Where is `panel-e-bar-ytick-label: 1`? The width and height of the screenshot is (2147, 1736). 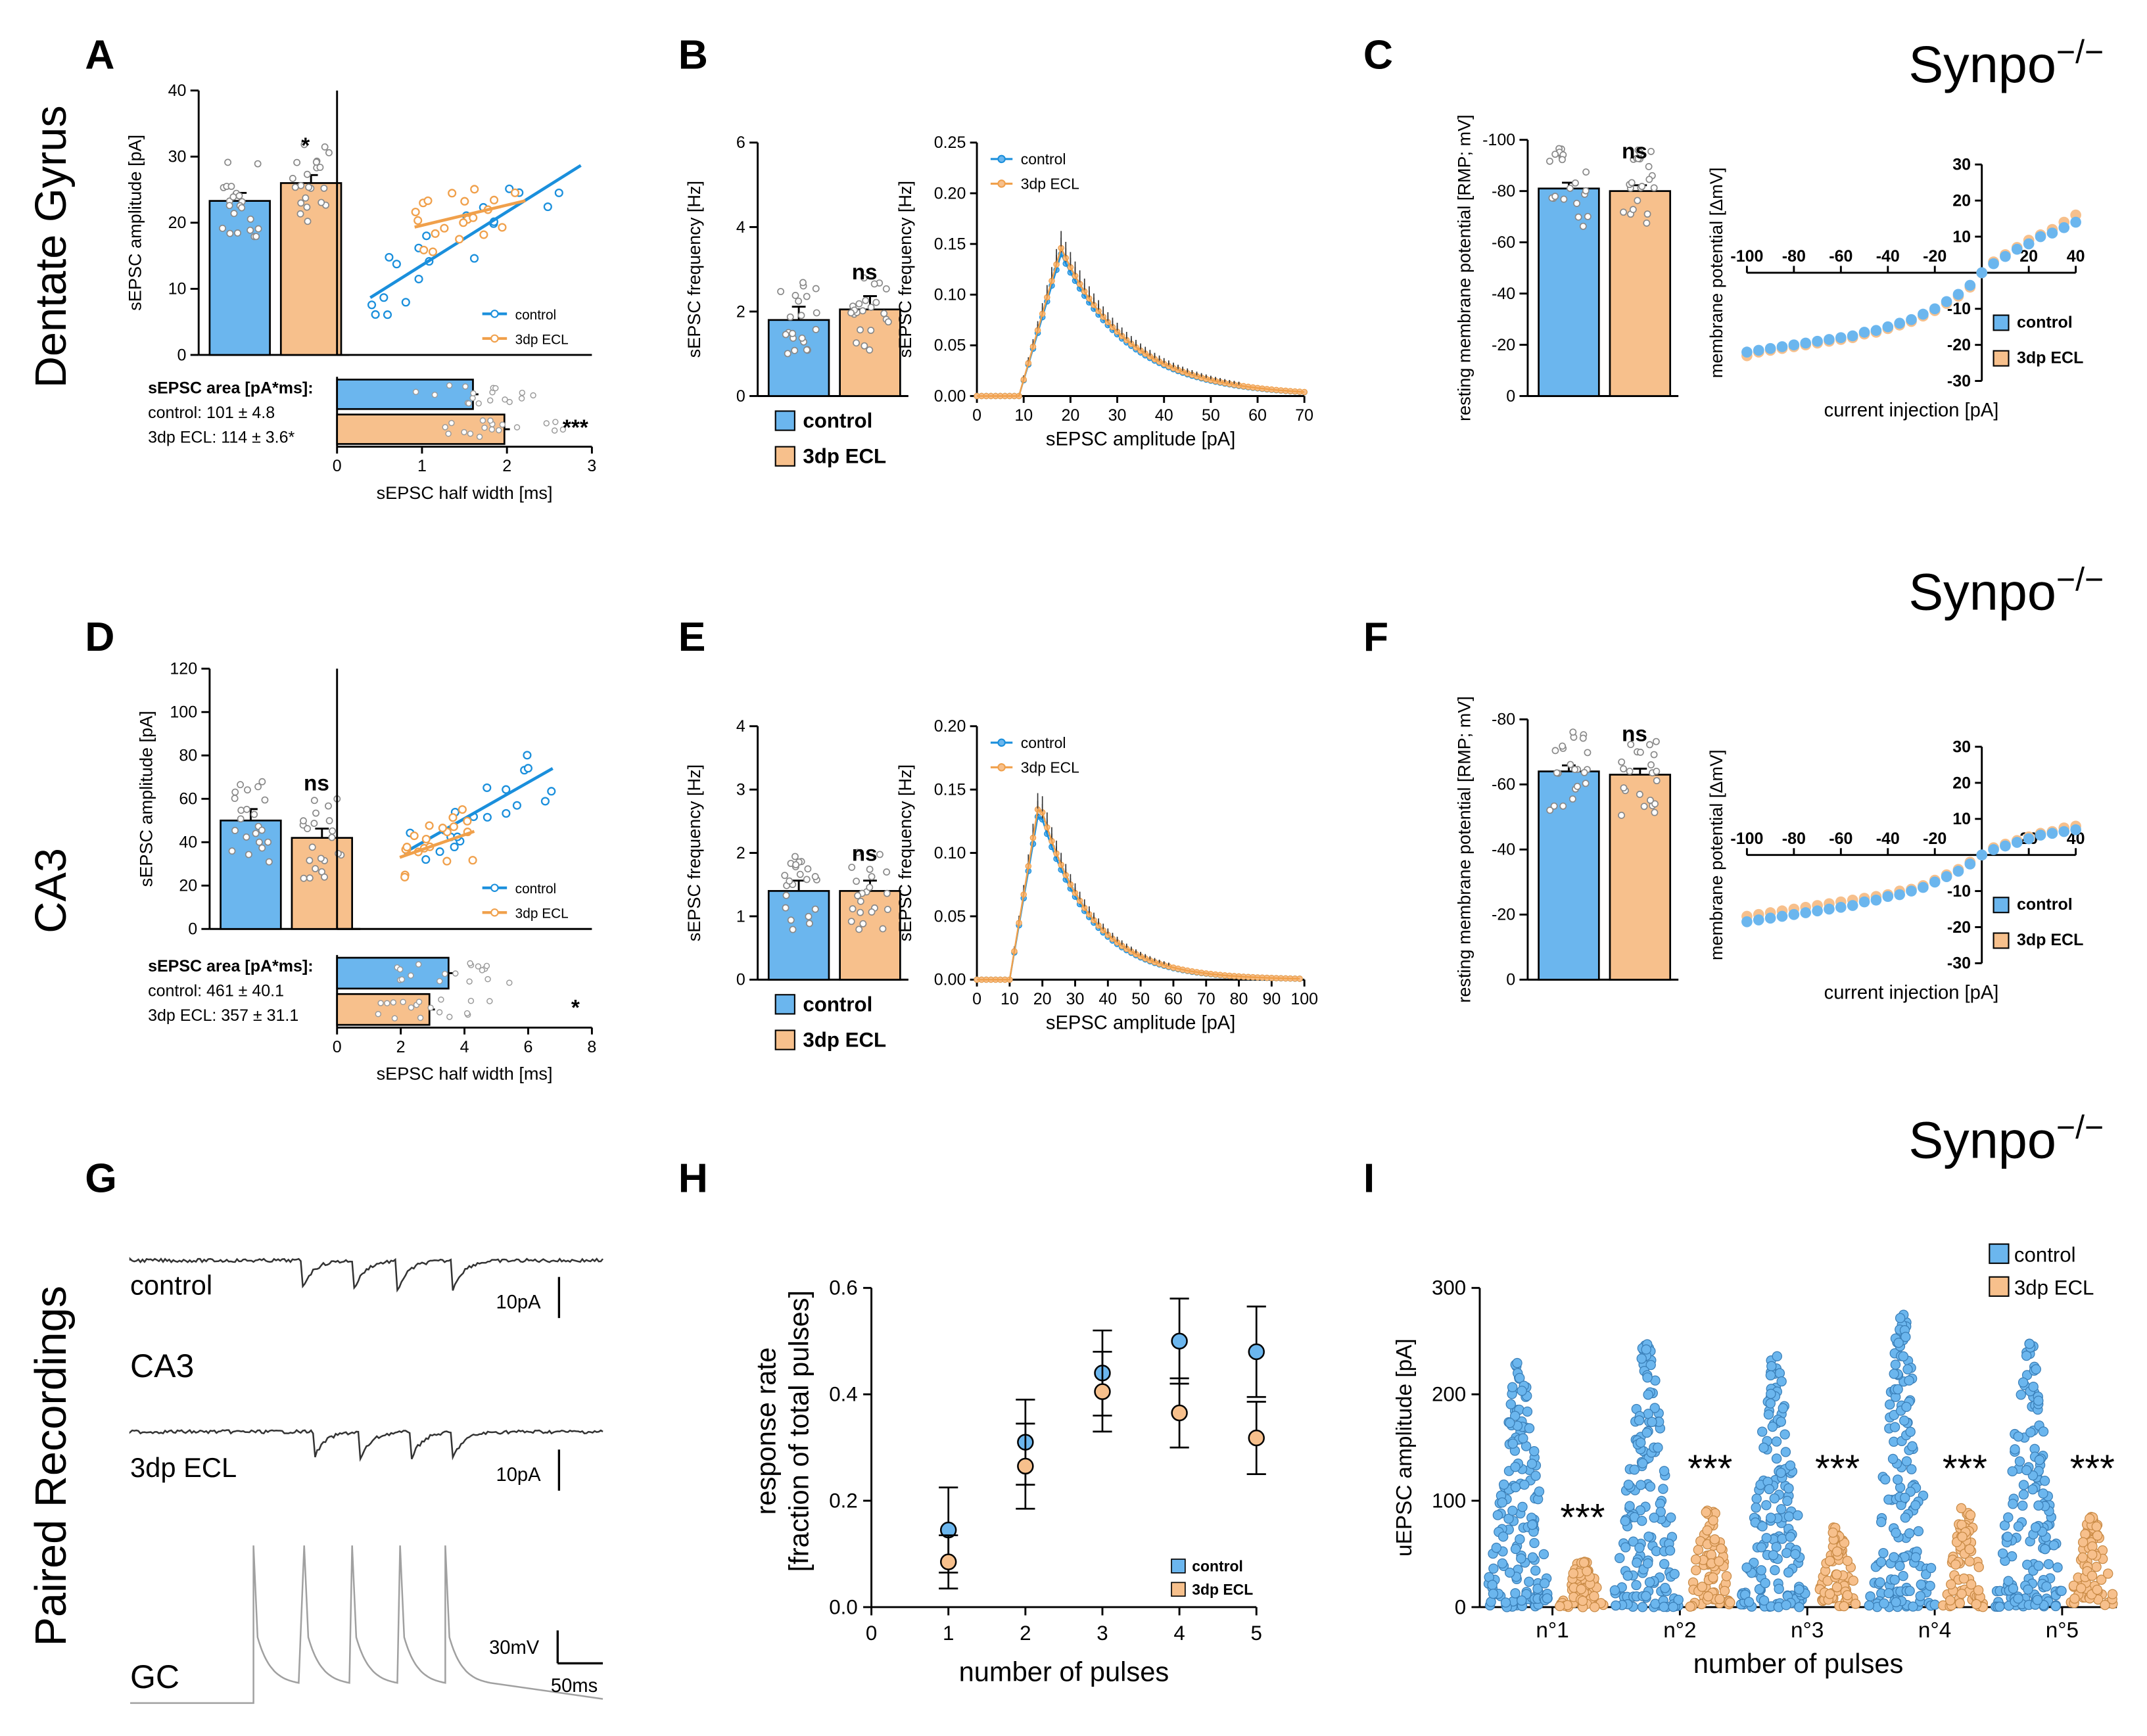
panel-e-bar-ytick-label: 1 is located at coordinates (740, 916).